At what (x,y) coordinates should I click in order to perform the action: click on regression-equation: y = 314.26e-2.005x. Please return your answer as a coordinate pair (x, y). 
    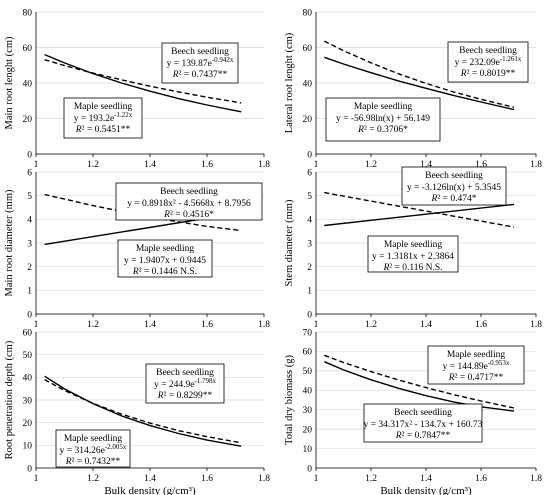
    Looking at the image, I should click on (93, 449).